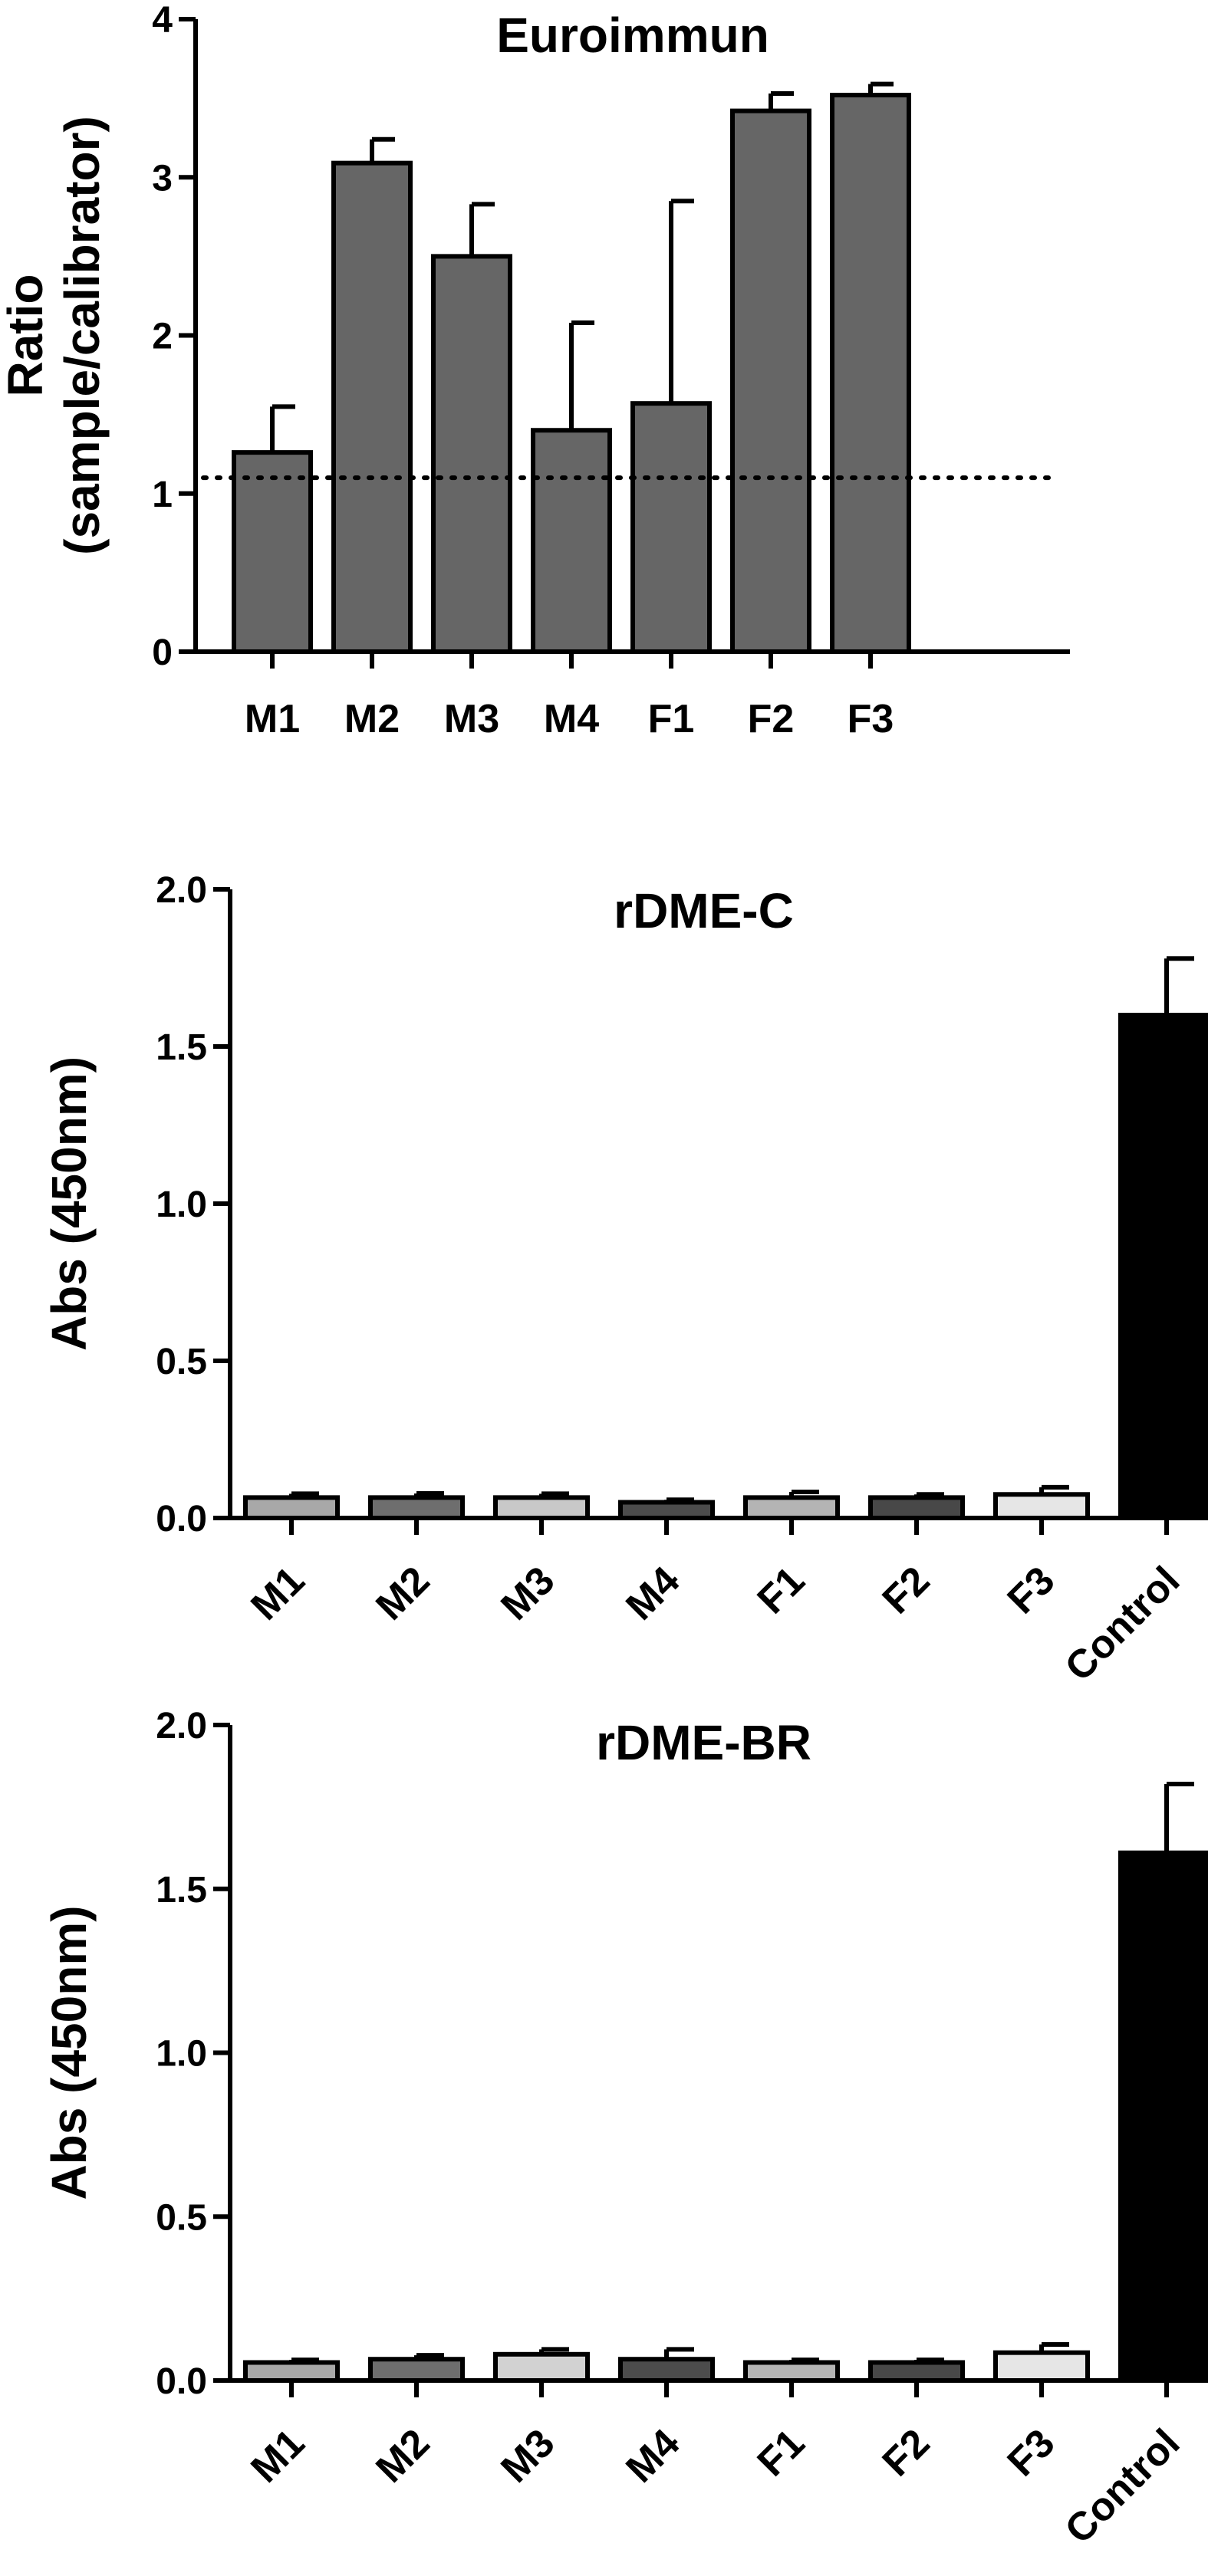  I want to click on y-tick-label: 4, so click(162, 21).